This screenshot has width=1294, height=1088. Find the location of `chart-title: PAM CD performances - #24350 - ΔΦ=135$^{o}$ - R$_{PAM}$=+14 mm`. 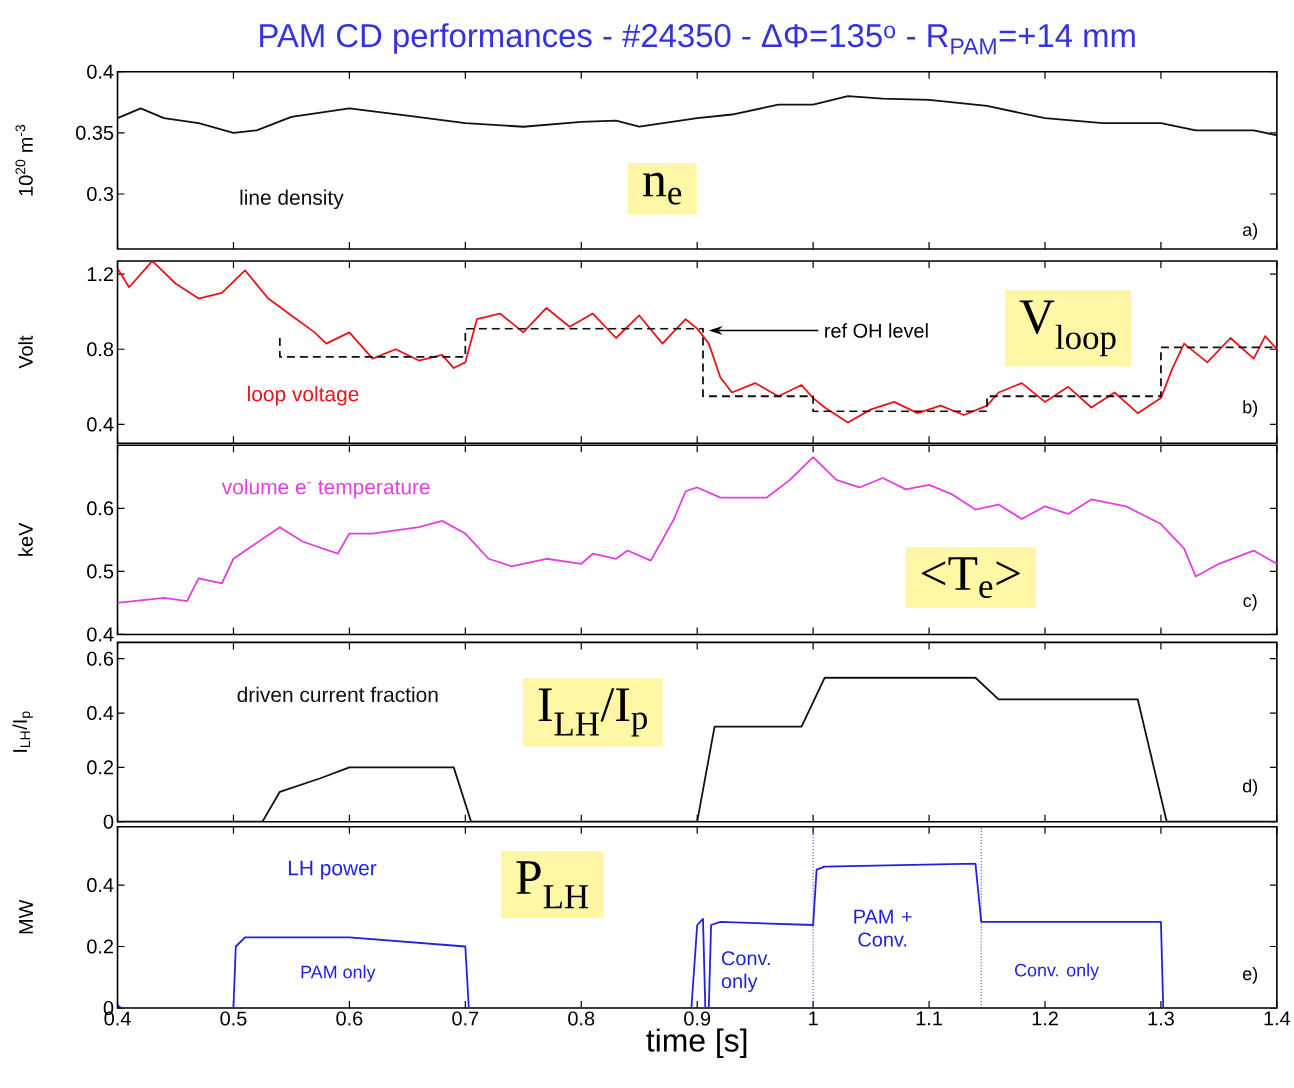

chart-title: PAM CD performances - #24350 - ΔΦ=135$^{o}$ - R$_{PAM}$=+14 mm is located at coordinates (697, 39).